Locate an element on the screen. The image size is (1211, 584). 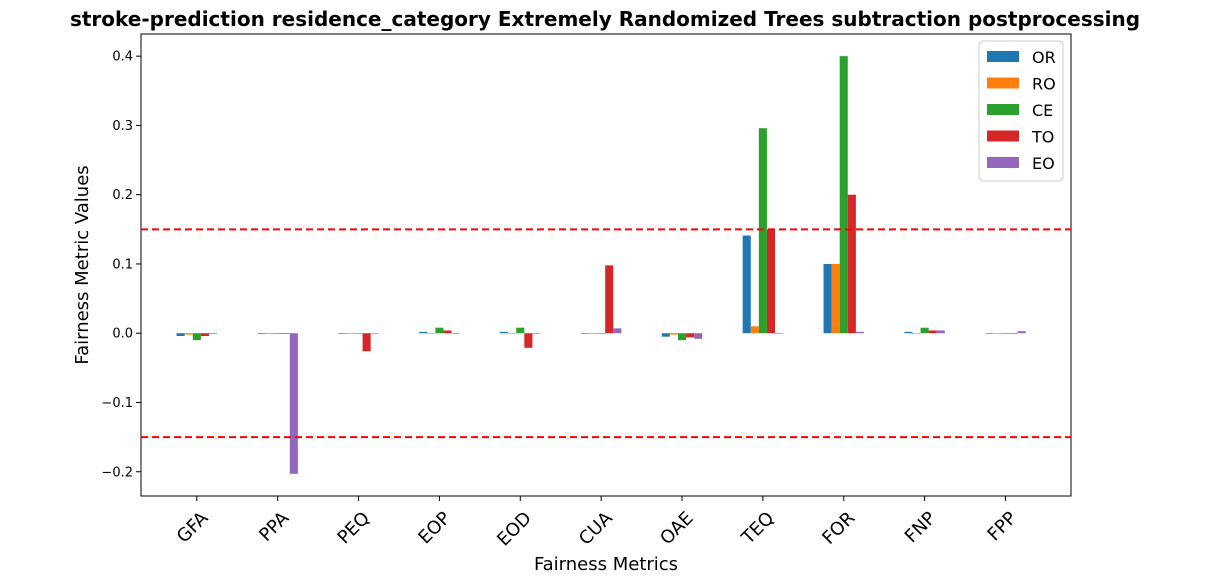
bar-to-eop is located at coordinates (447, 332).